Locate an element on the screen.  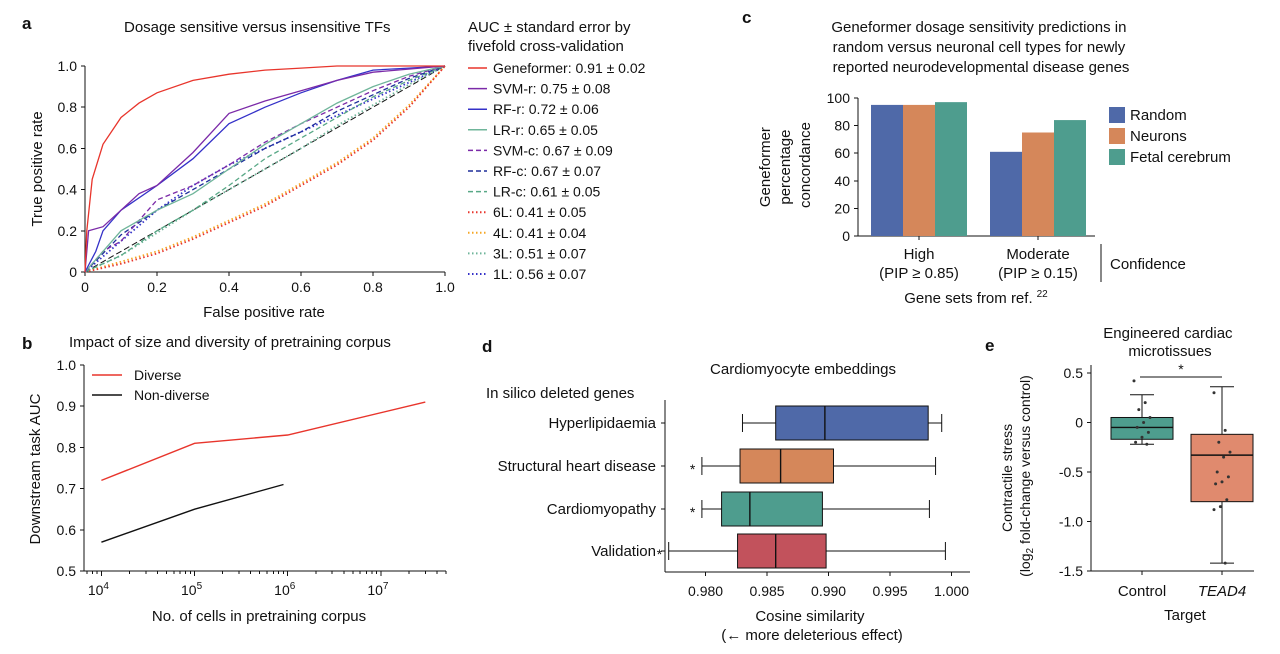
panel-label-e: e is located at coordinates (989, 345).